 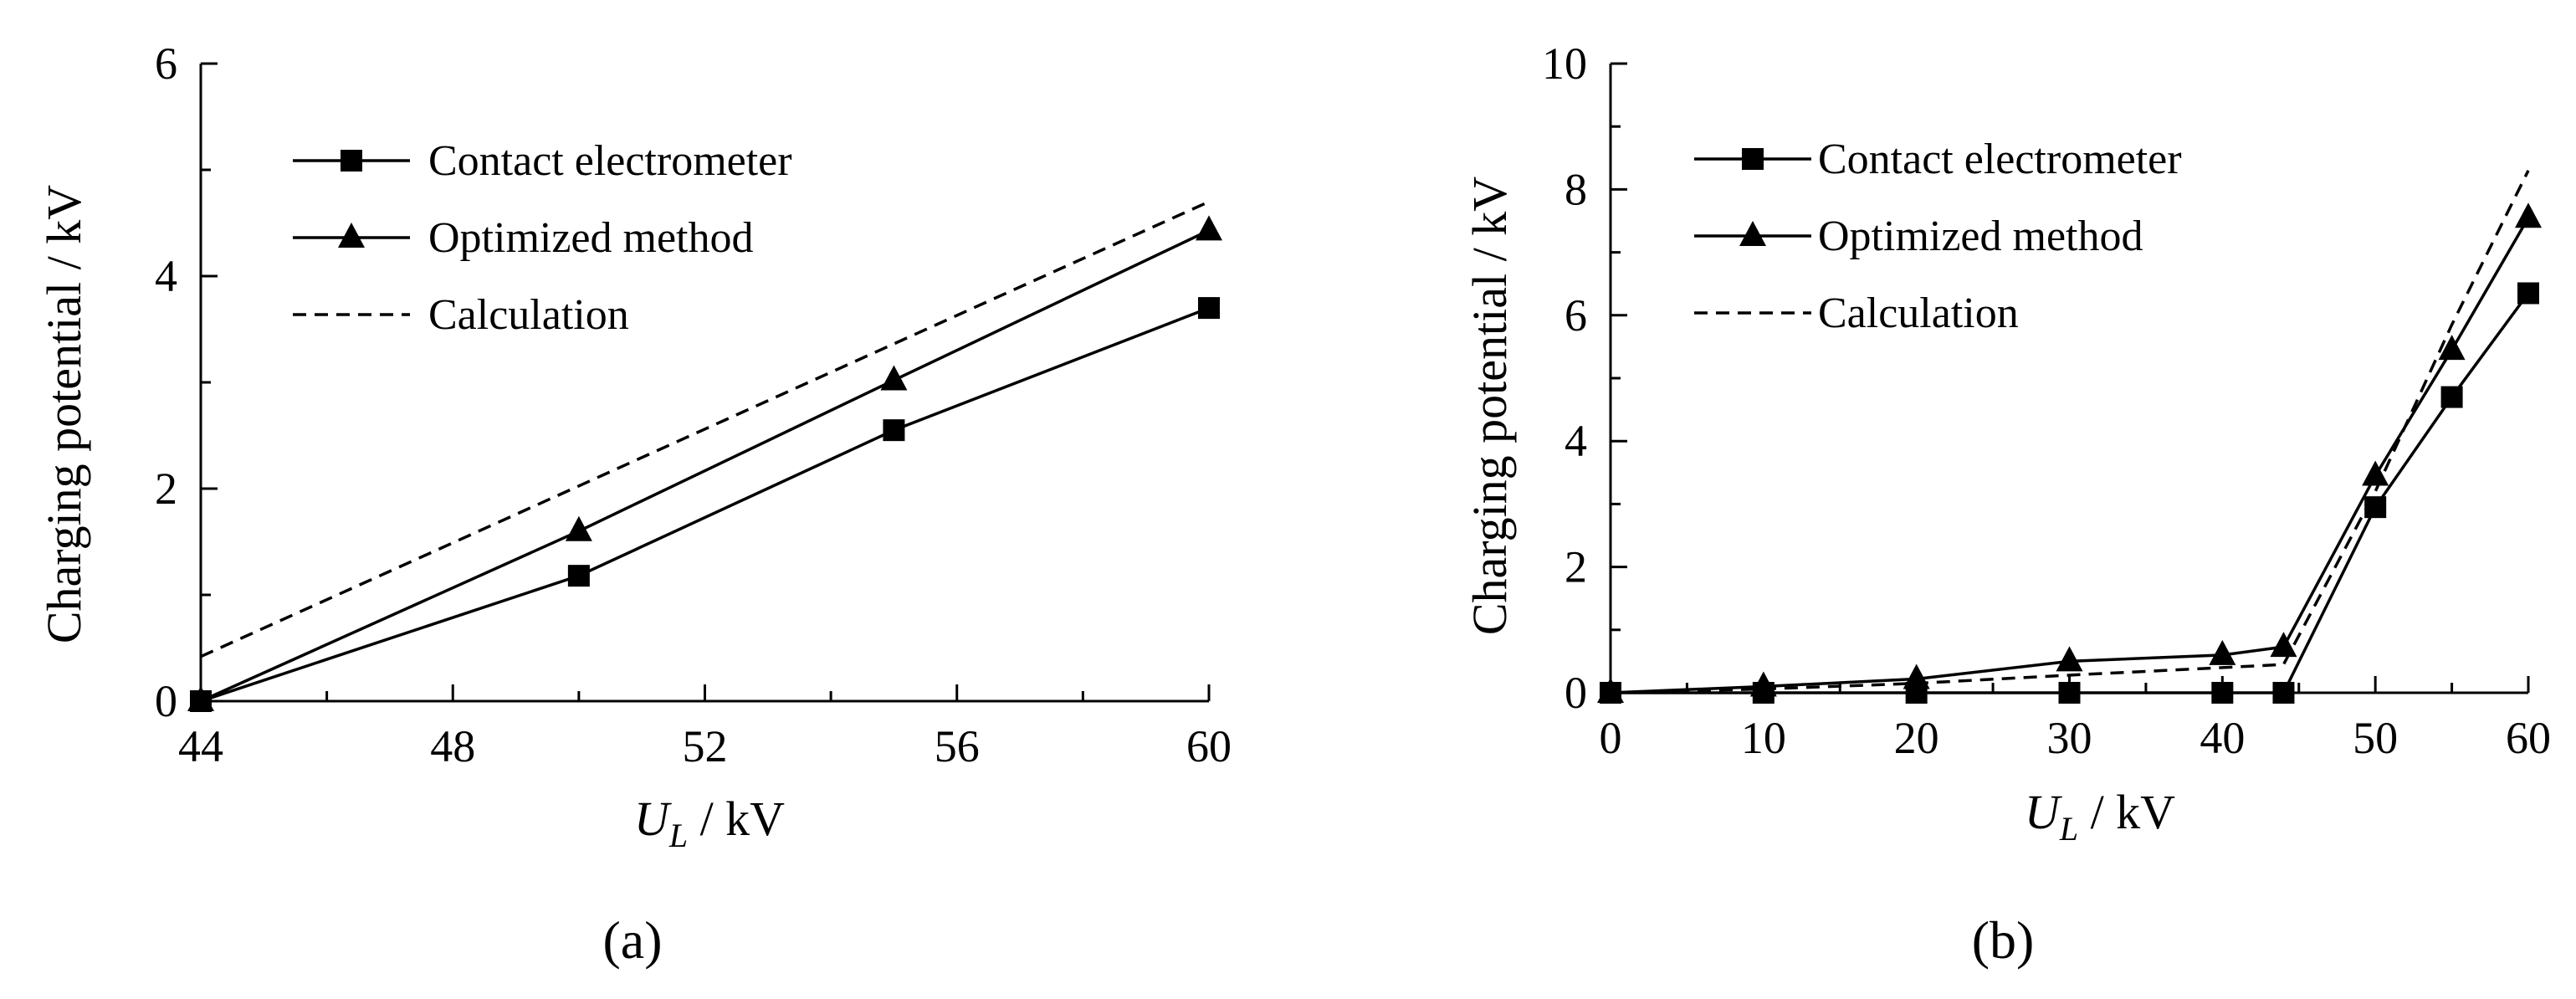 I want to click on y-tick-label-a-0: 0, so click(x=166, y=701).